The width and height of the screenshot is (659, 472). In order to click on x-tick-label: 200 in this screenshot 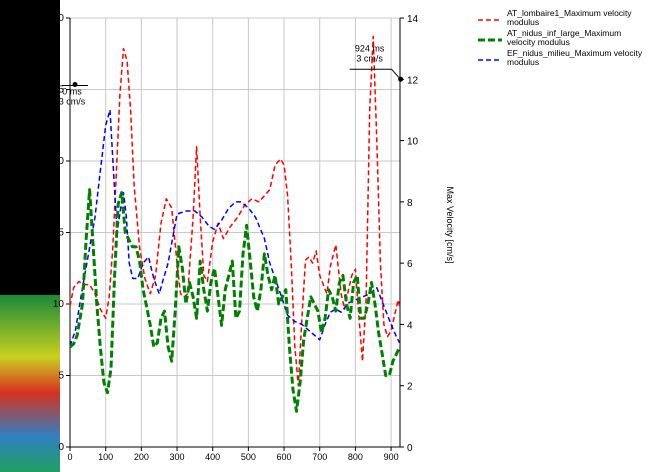, I will do `click(141, 457)`.